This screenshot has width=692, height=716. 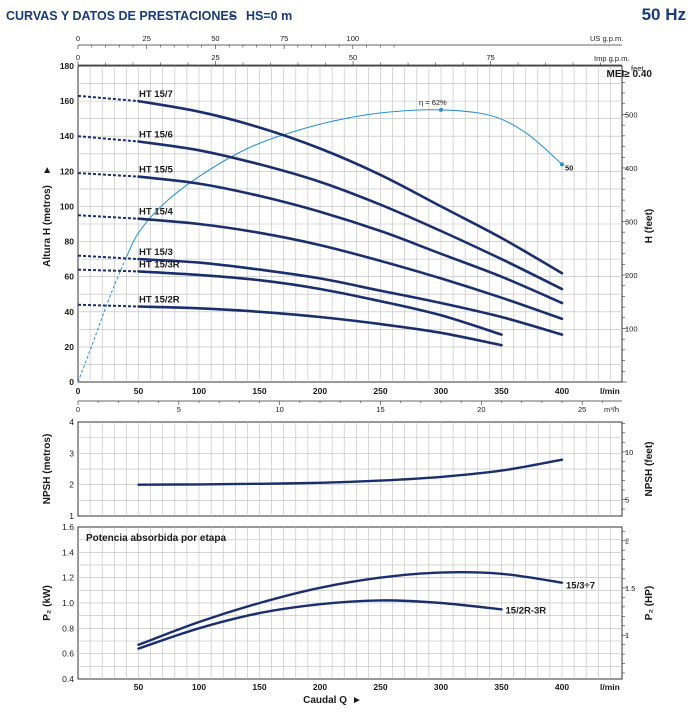 What do you see at coordinates (215, 57) in the screenshot?
I see `impgpm-tick-label: 25` at bounding box center [215, 57].